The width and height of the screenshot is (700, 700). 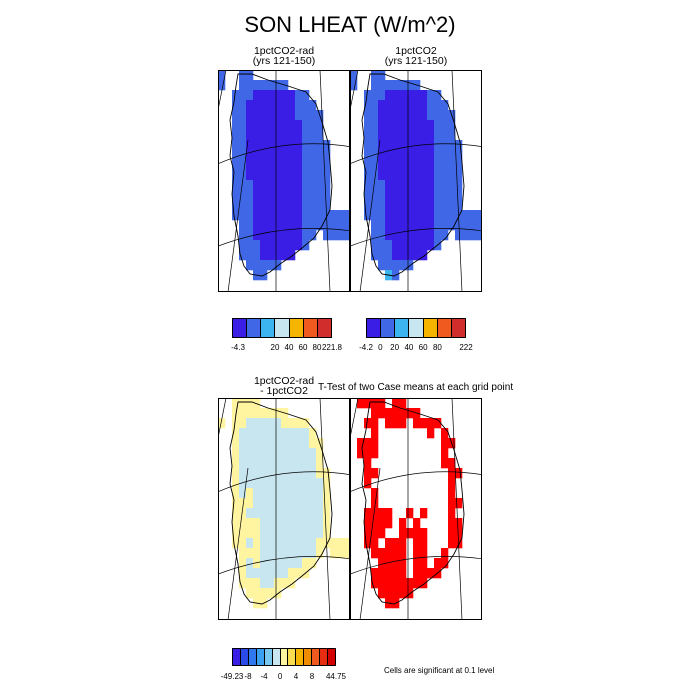 I want to click on colorbar-2-labels: -4.2 0 20 40 60 80 222, so click(x=416, y=349).